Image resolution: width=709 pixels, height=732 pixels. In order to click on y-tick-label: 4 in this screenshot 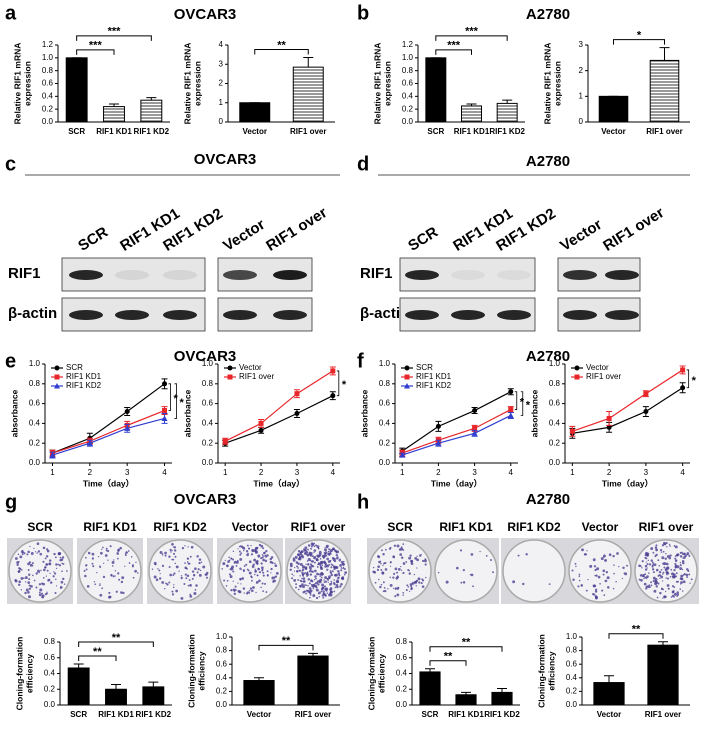, I will do `click(221, 44)`.